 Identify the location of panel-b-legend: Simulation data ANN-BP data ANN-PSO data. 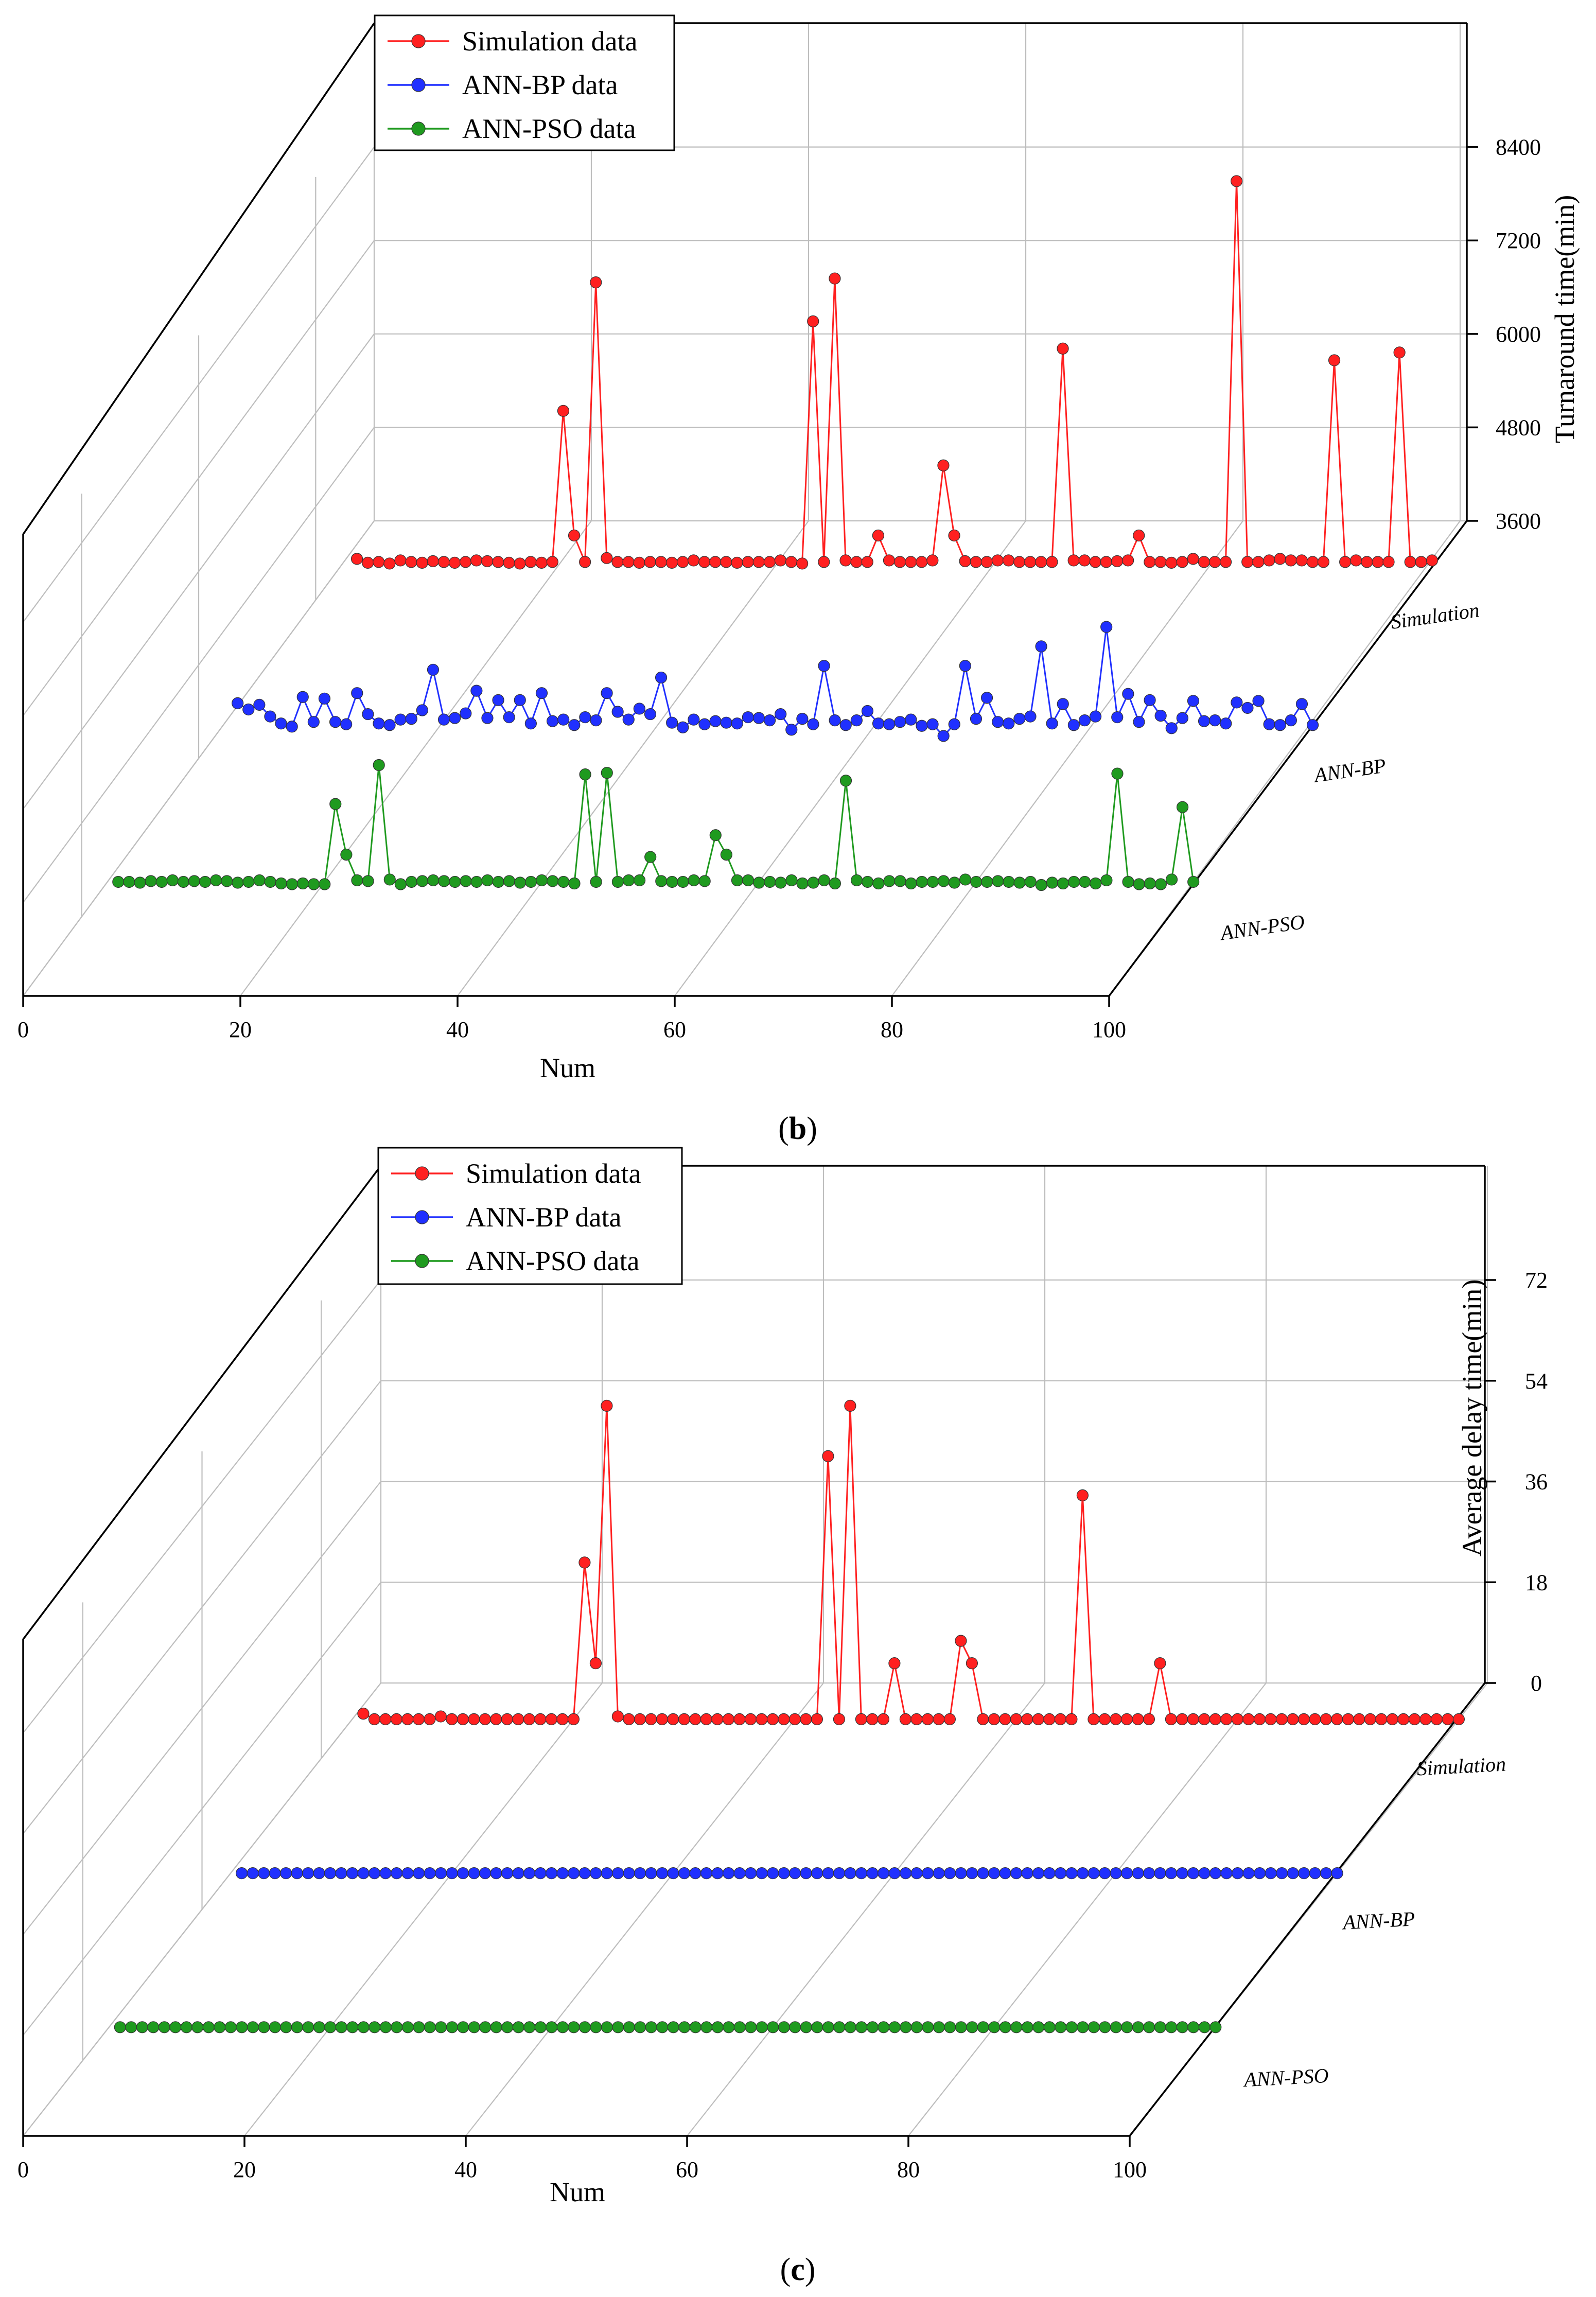
(524, 82).